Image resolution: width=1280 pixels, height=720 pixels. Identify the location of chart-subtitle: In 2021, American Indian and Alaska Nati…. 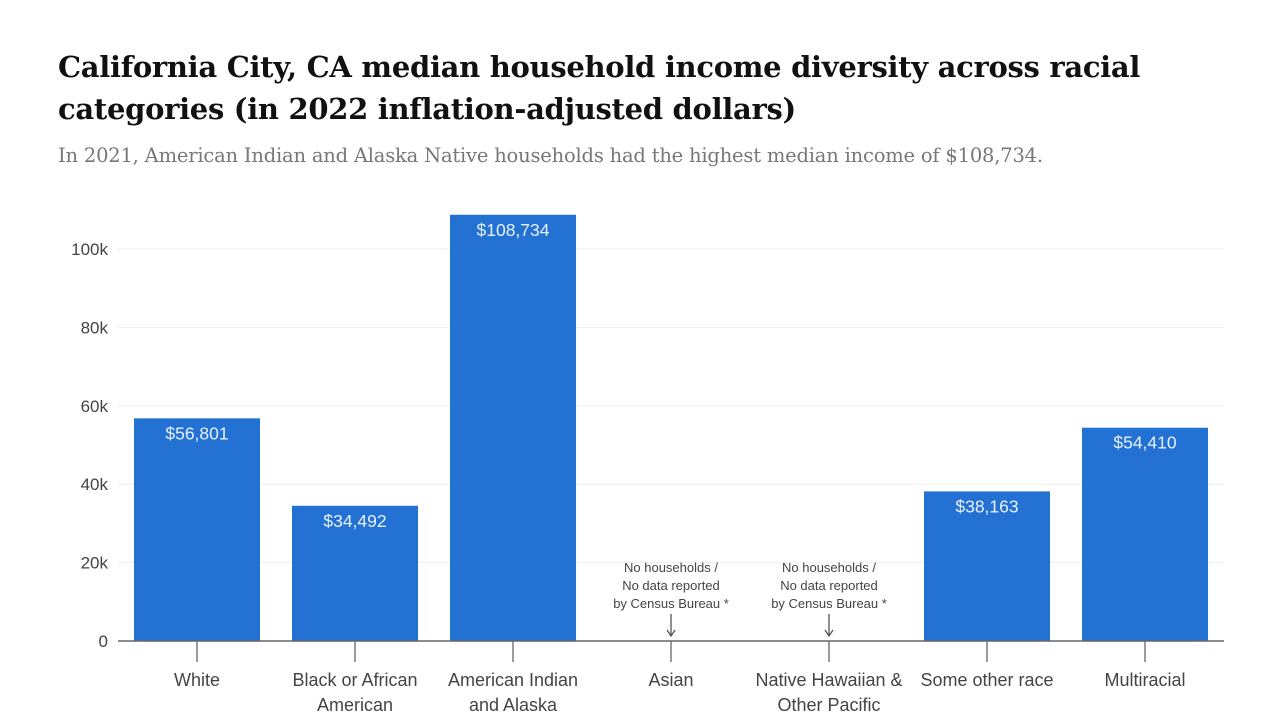
(550, 155).